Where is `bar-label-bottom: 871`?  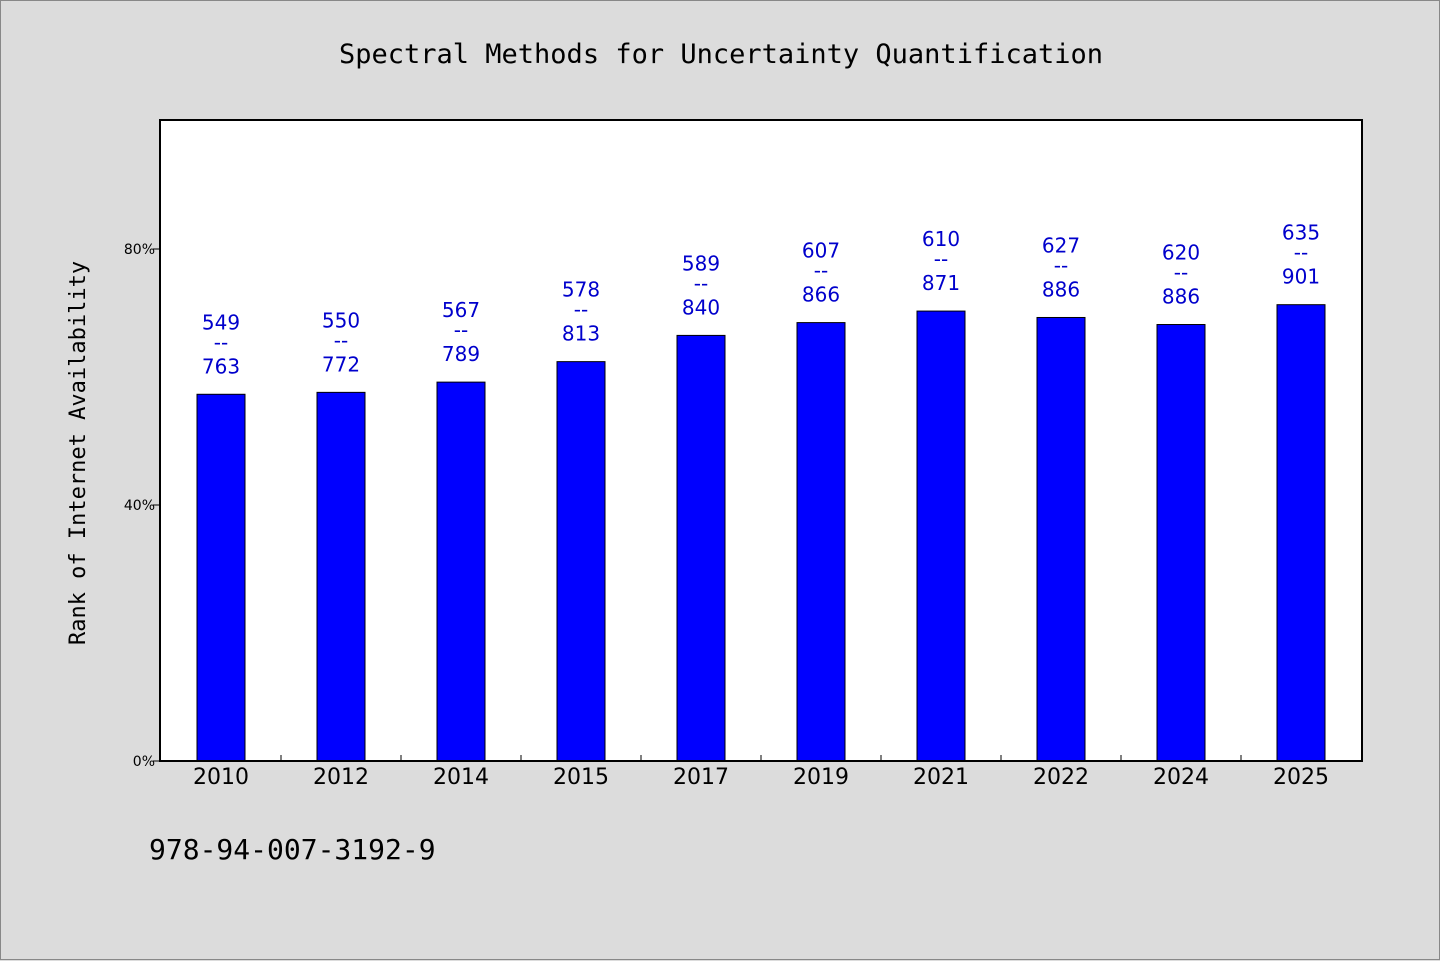
bar-label-bottom: 871 is located at coordinates (941, 283).